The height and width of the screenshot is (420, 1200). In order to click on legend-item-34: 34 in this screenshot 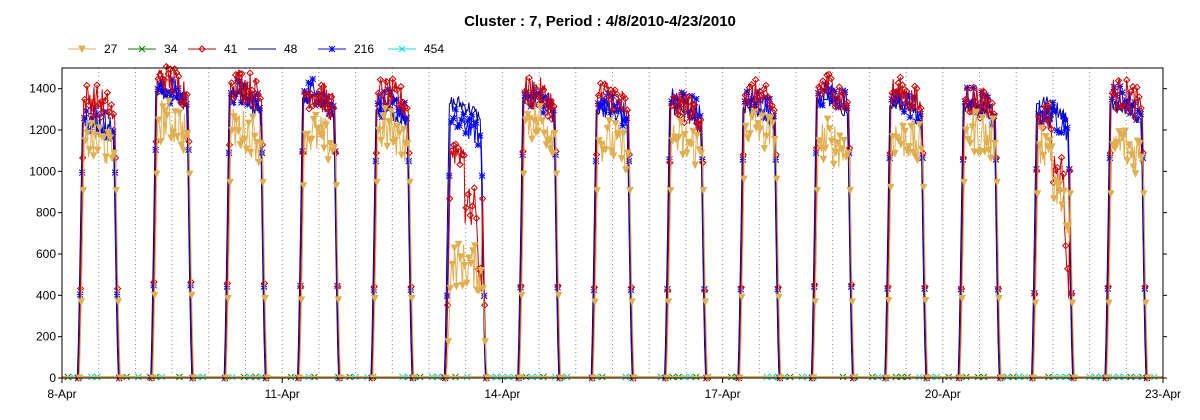, I will do `click(153, 49)`.